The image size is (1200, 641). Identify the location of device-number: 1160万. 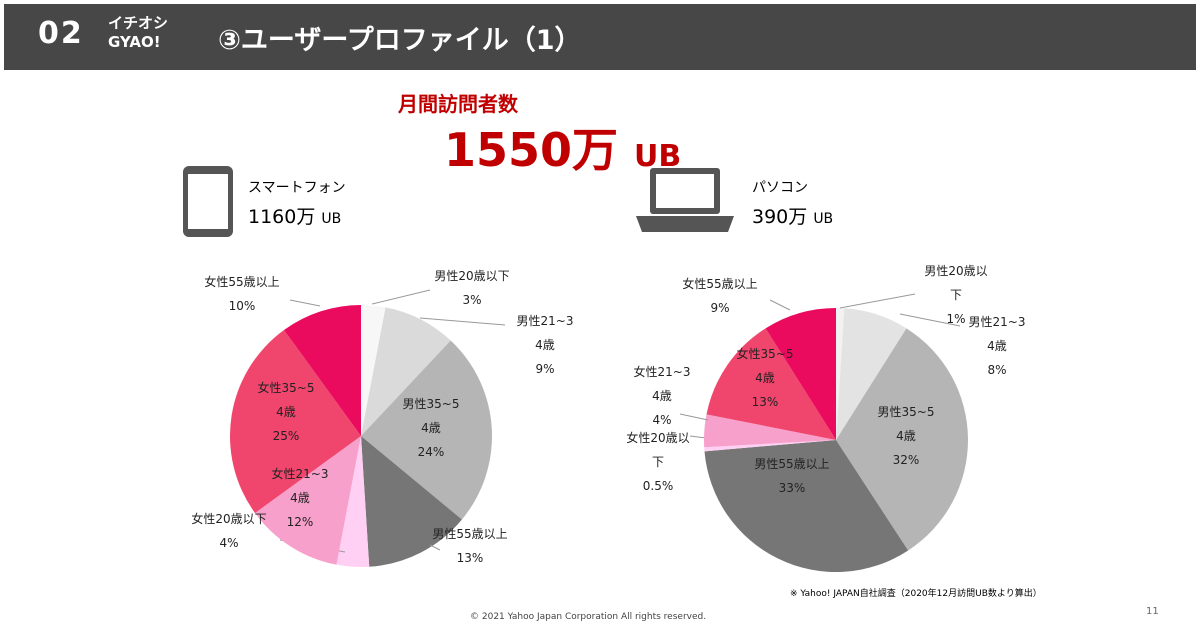
(282, 217).